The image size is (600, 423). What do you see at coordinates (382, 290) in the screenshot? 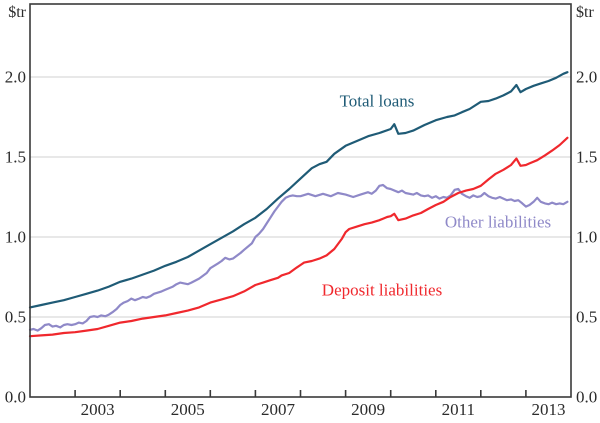
I see `series-label-deposit-liabilities: Deposit liabilities` at bounding box center [382, 290].